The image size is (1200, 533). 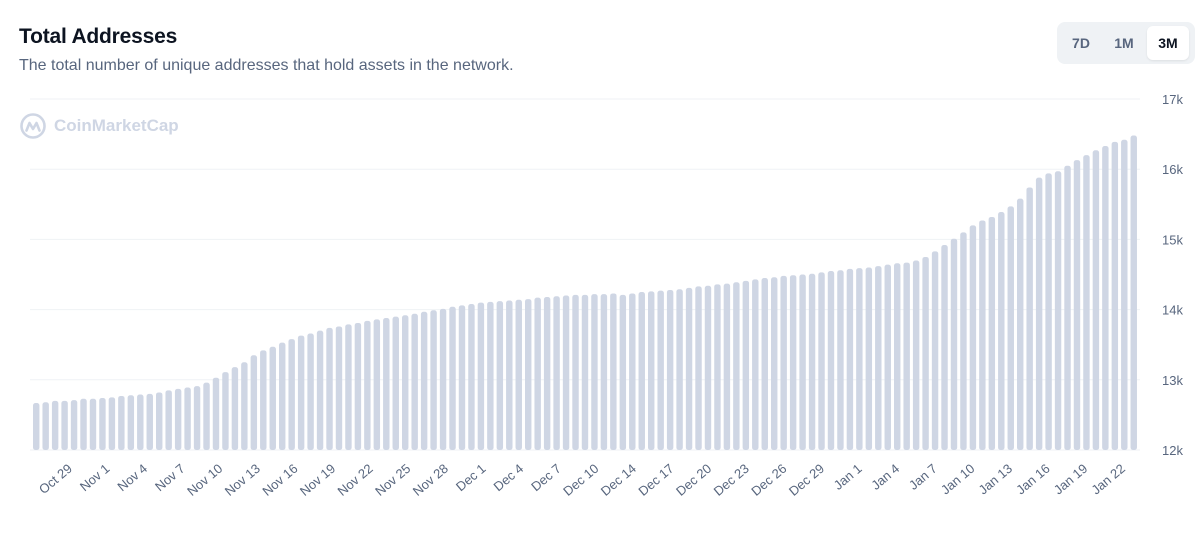 I want to click on range-7d-button: 7D, so click(x=1081, y=43).